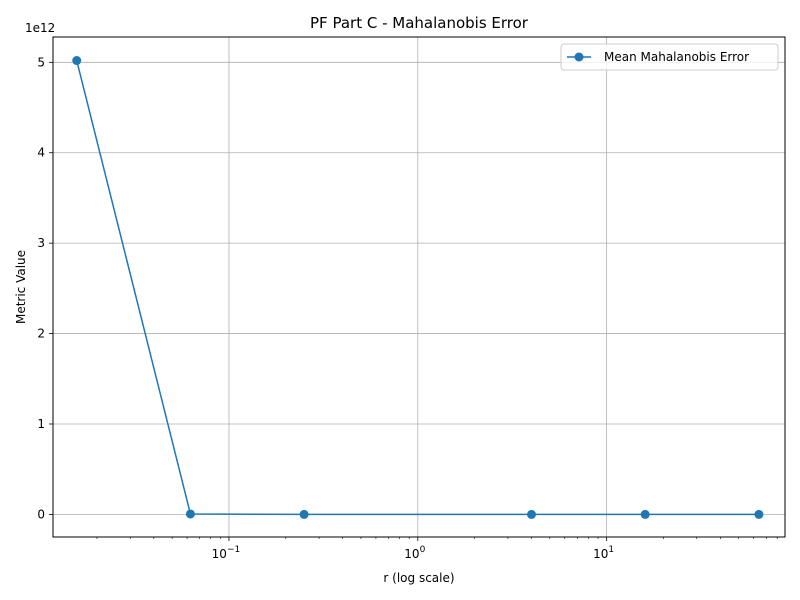  What do you see at coordinates (41, 514) in the screenshot?
I see `y-tick-label: 0` at bounding box center [41, 514].